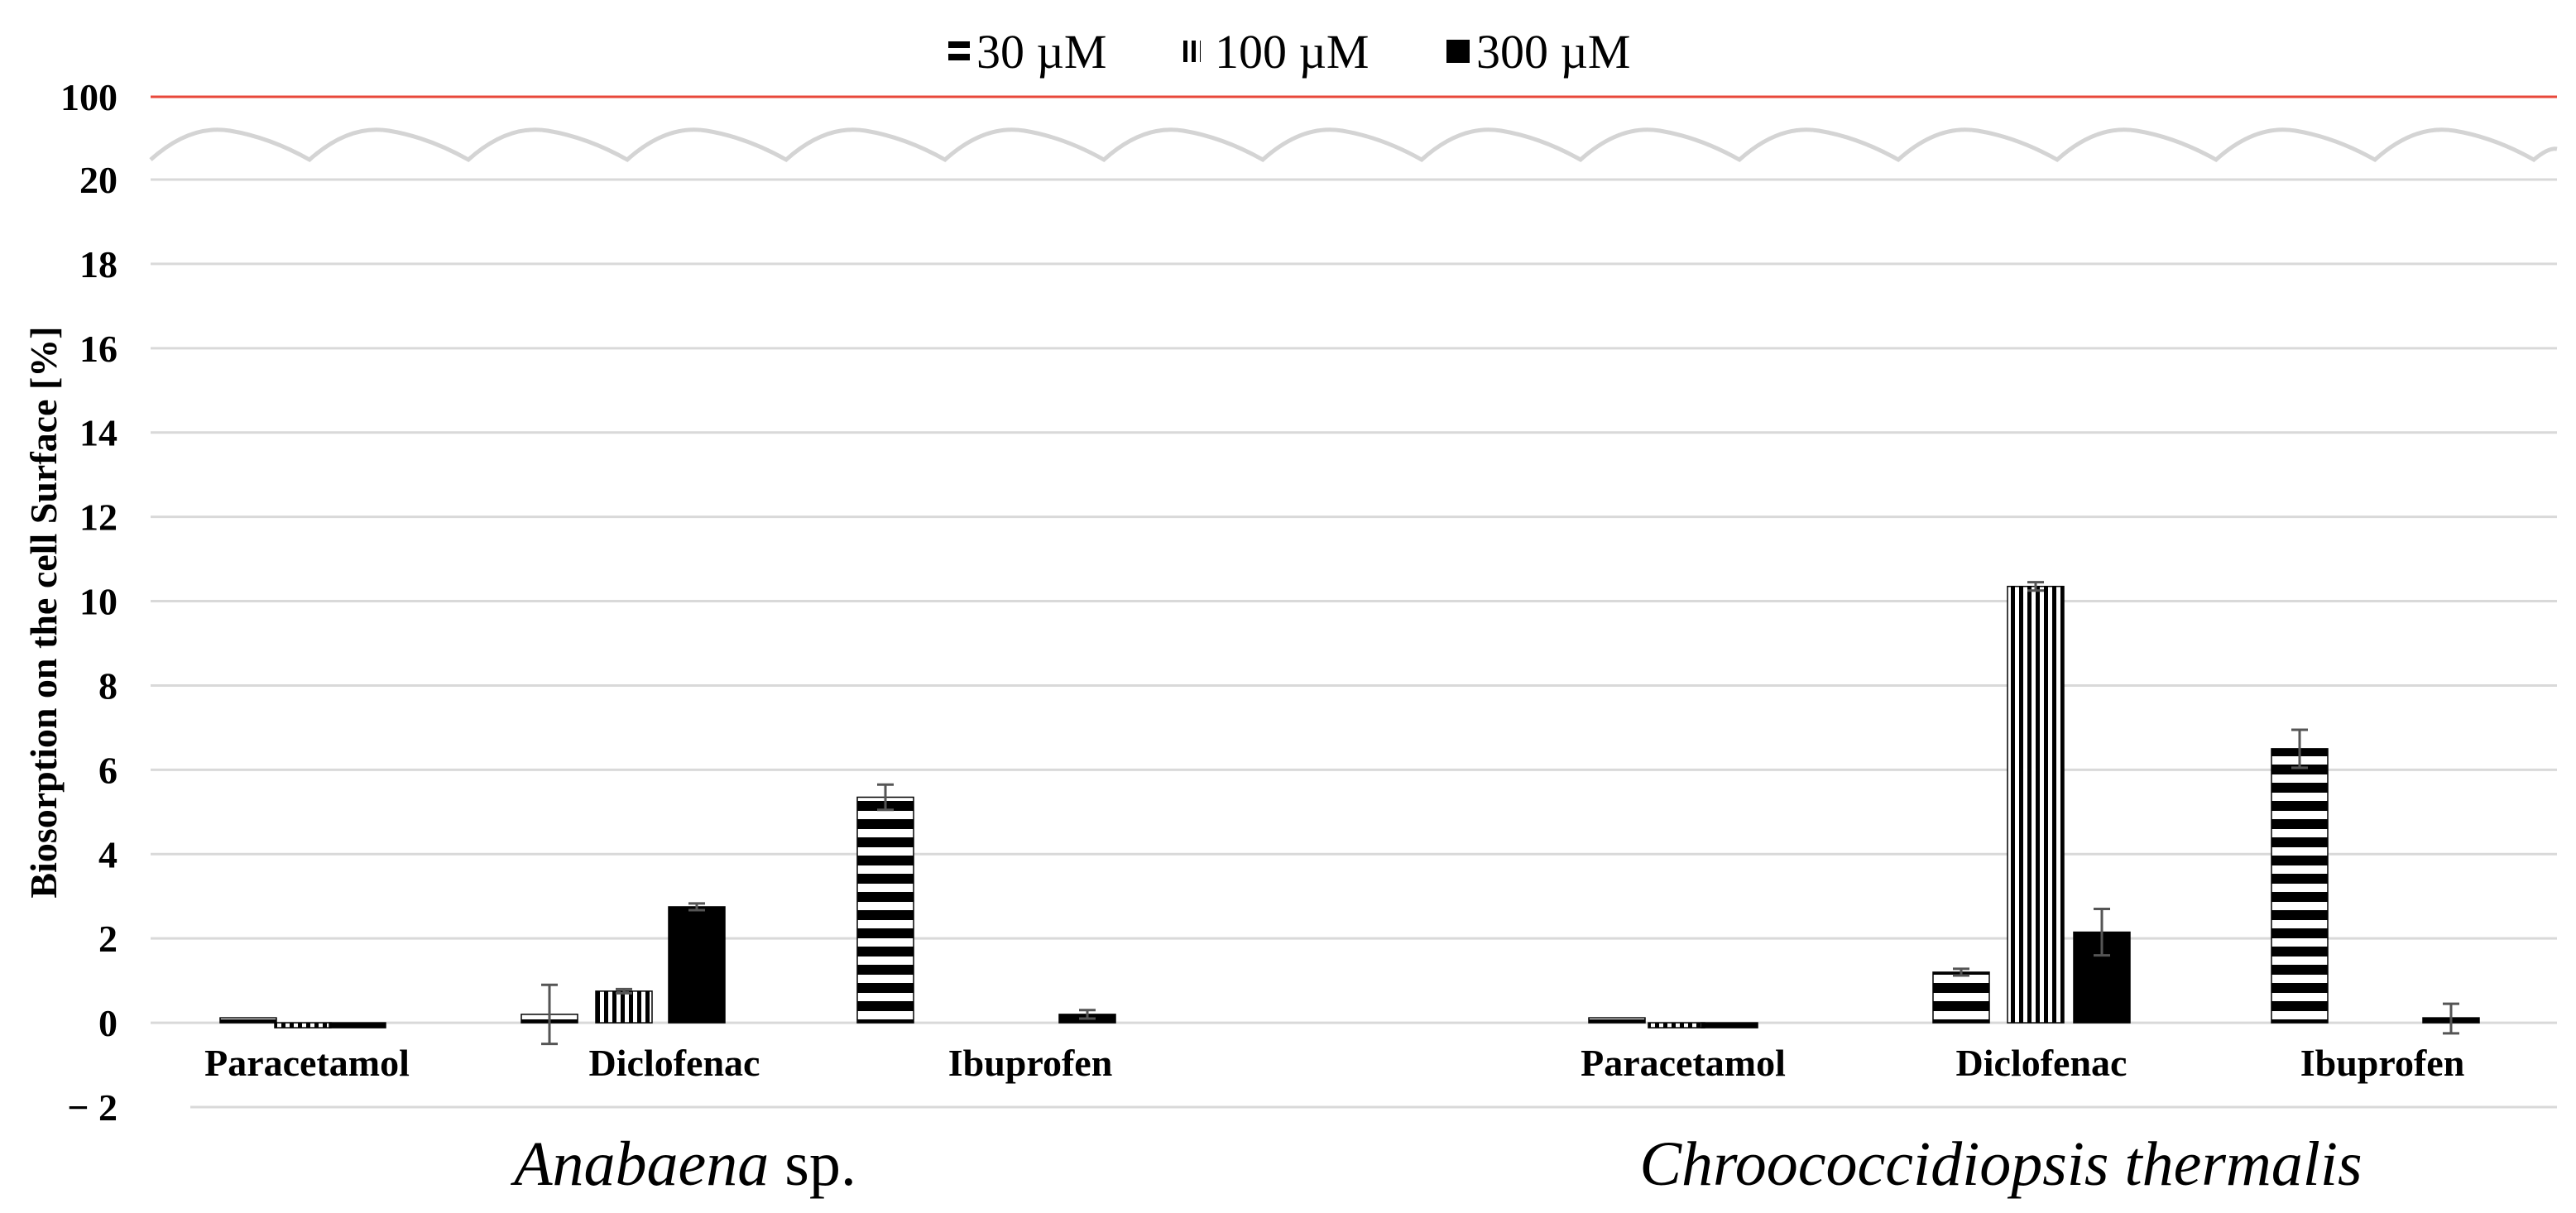  Describe the element at coordinates (1677, 1025) in the screenshot. I see `bar-100um-paracetamol-g2` at that location.